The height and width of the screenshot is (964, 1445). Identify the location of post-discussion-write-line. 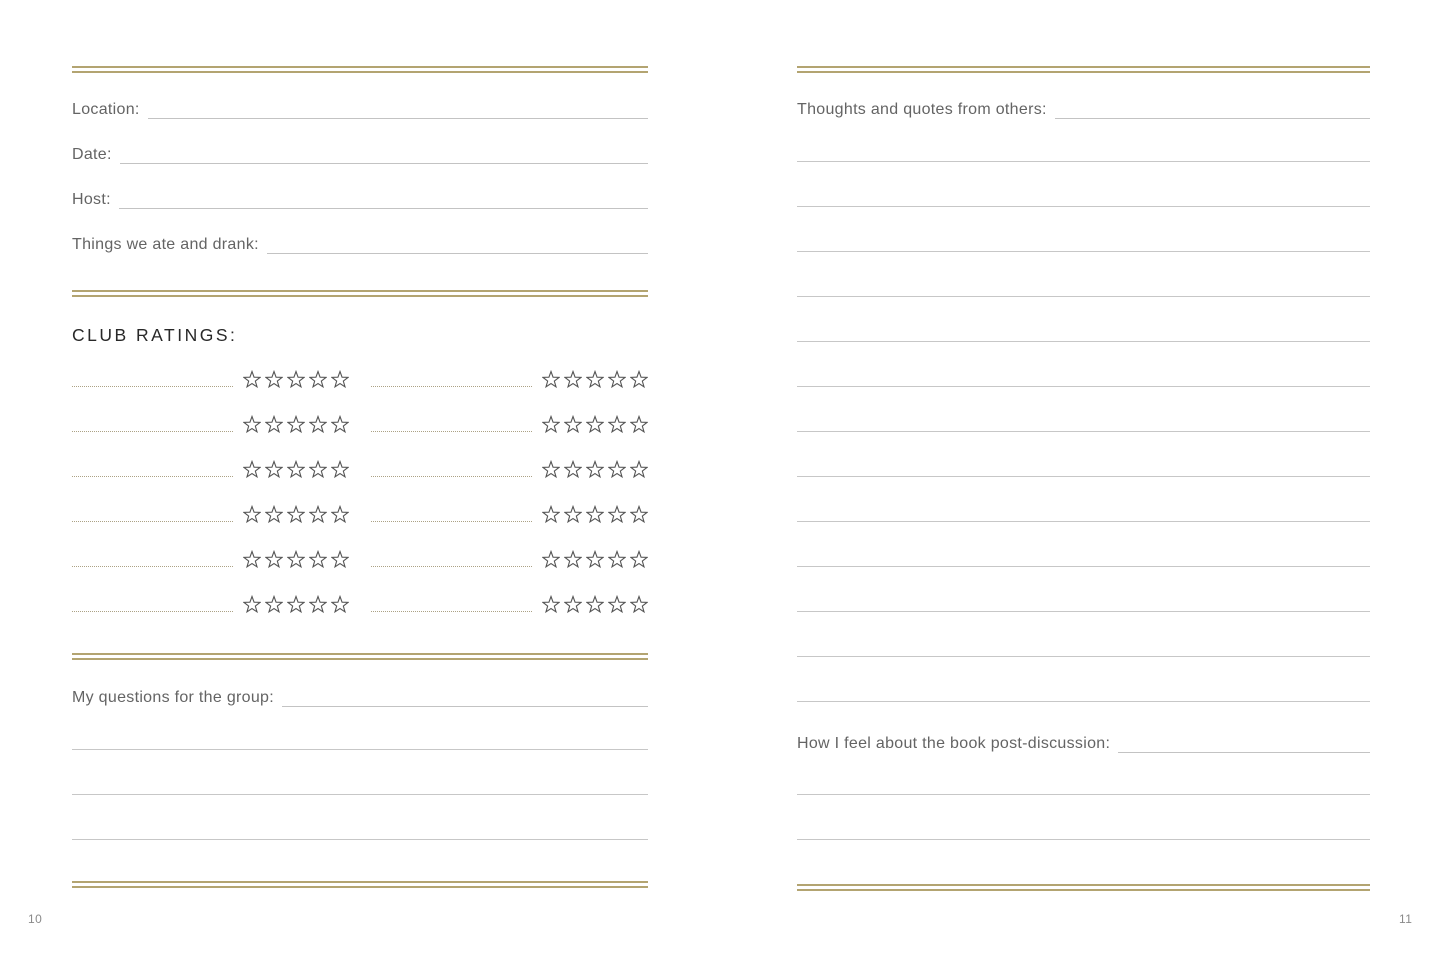
(1244, 744).